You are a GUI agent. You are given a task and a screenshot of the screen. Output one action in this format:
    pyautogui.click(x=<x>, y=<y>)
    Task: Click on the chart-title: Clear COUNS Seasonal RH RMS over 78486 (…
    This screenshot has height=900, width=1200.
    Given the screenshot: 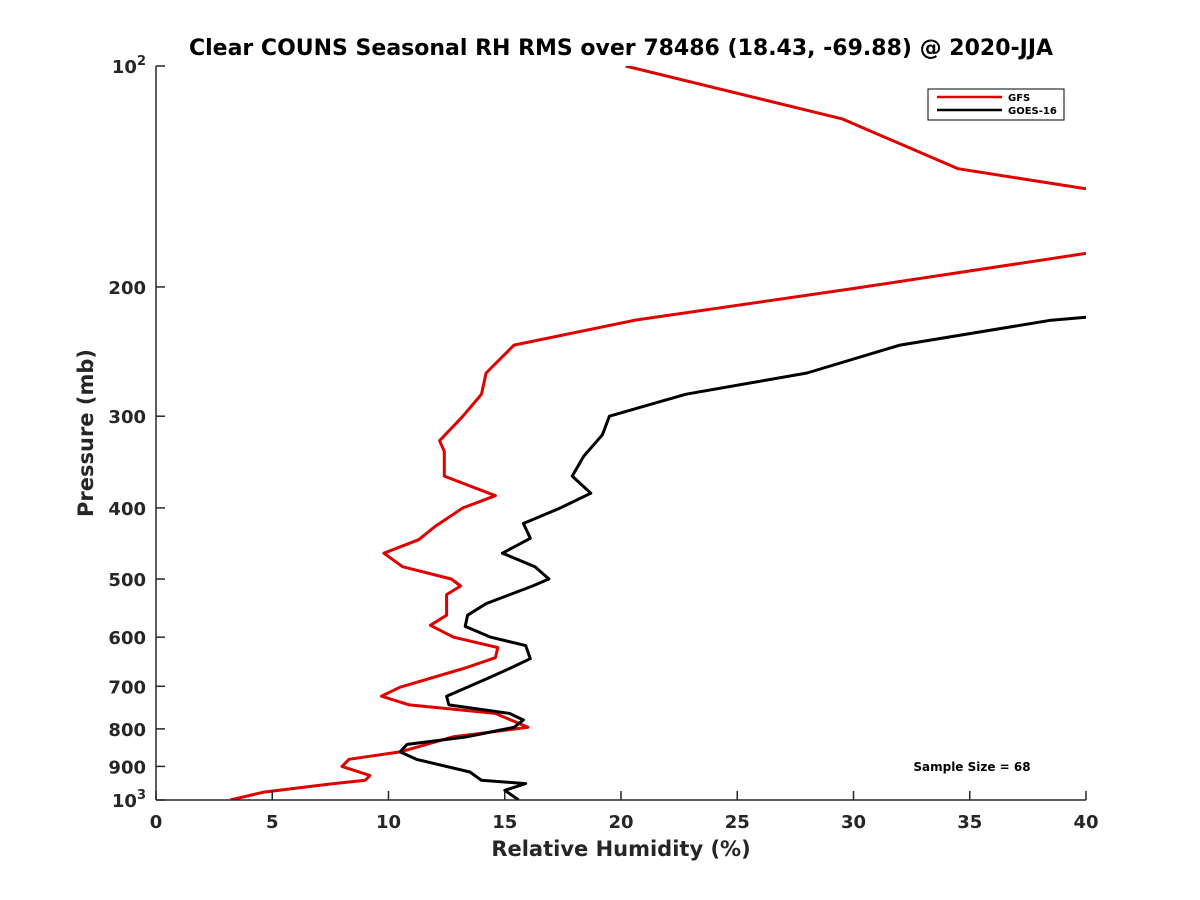 What is the action you would take?
    pyautogui.click(x=621, y=48)
    